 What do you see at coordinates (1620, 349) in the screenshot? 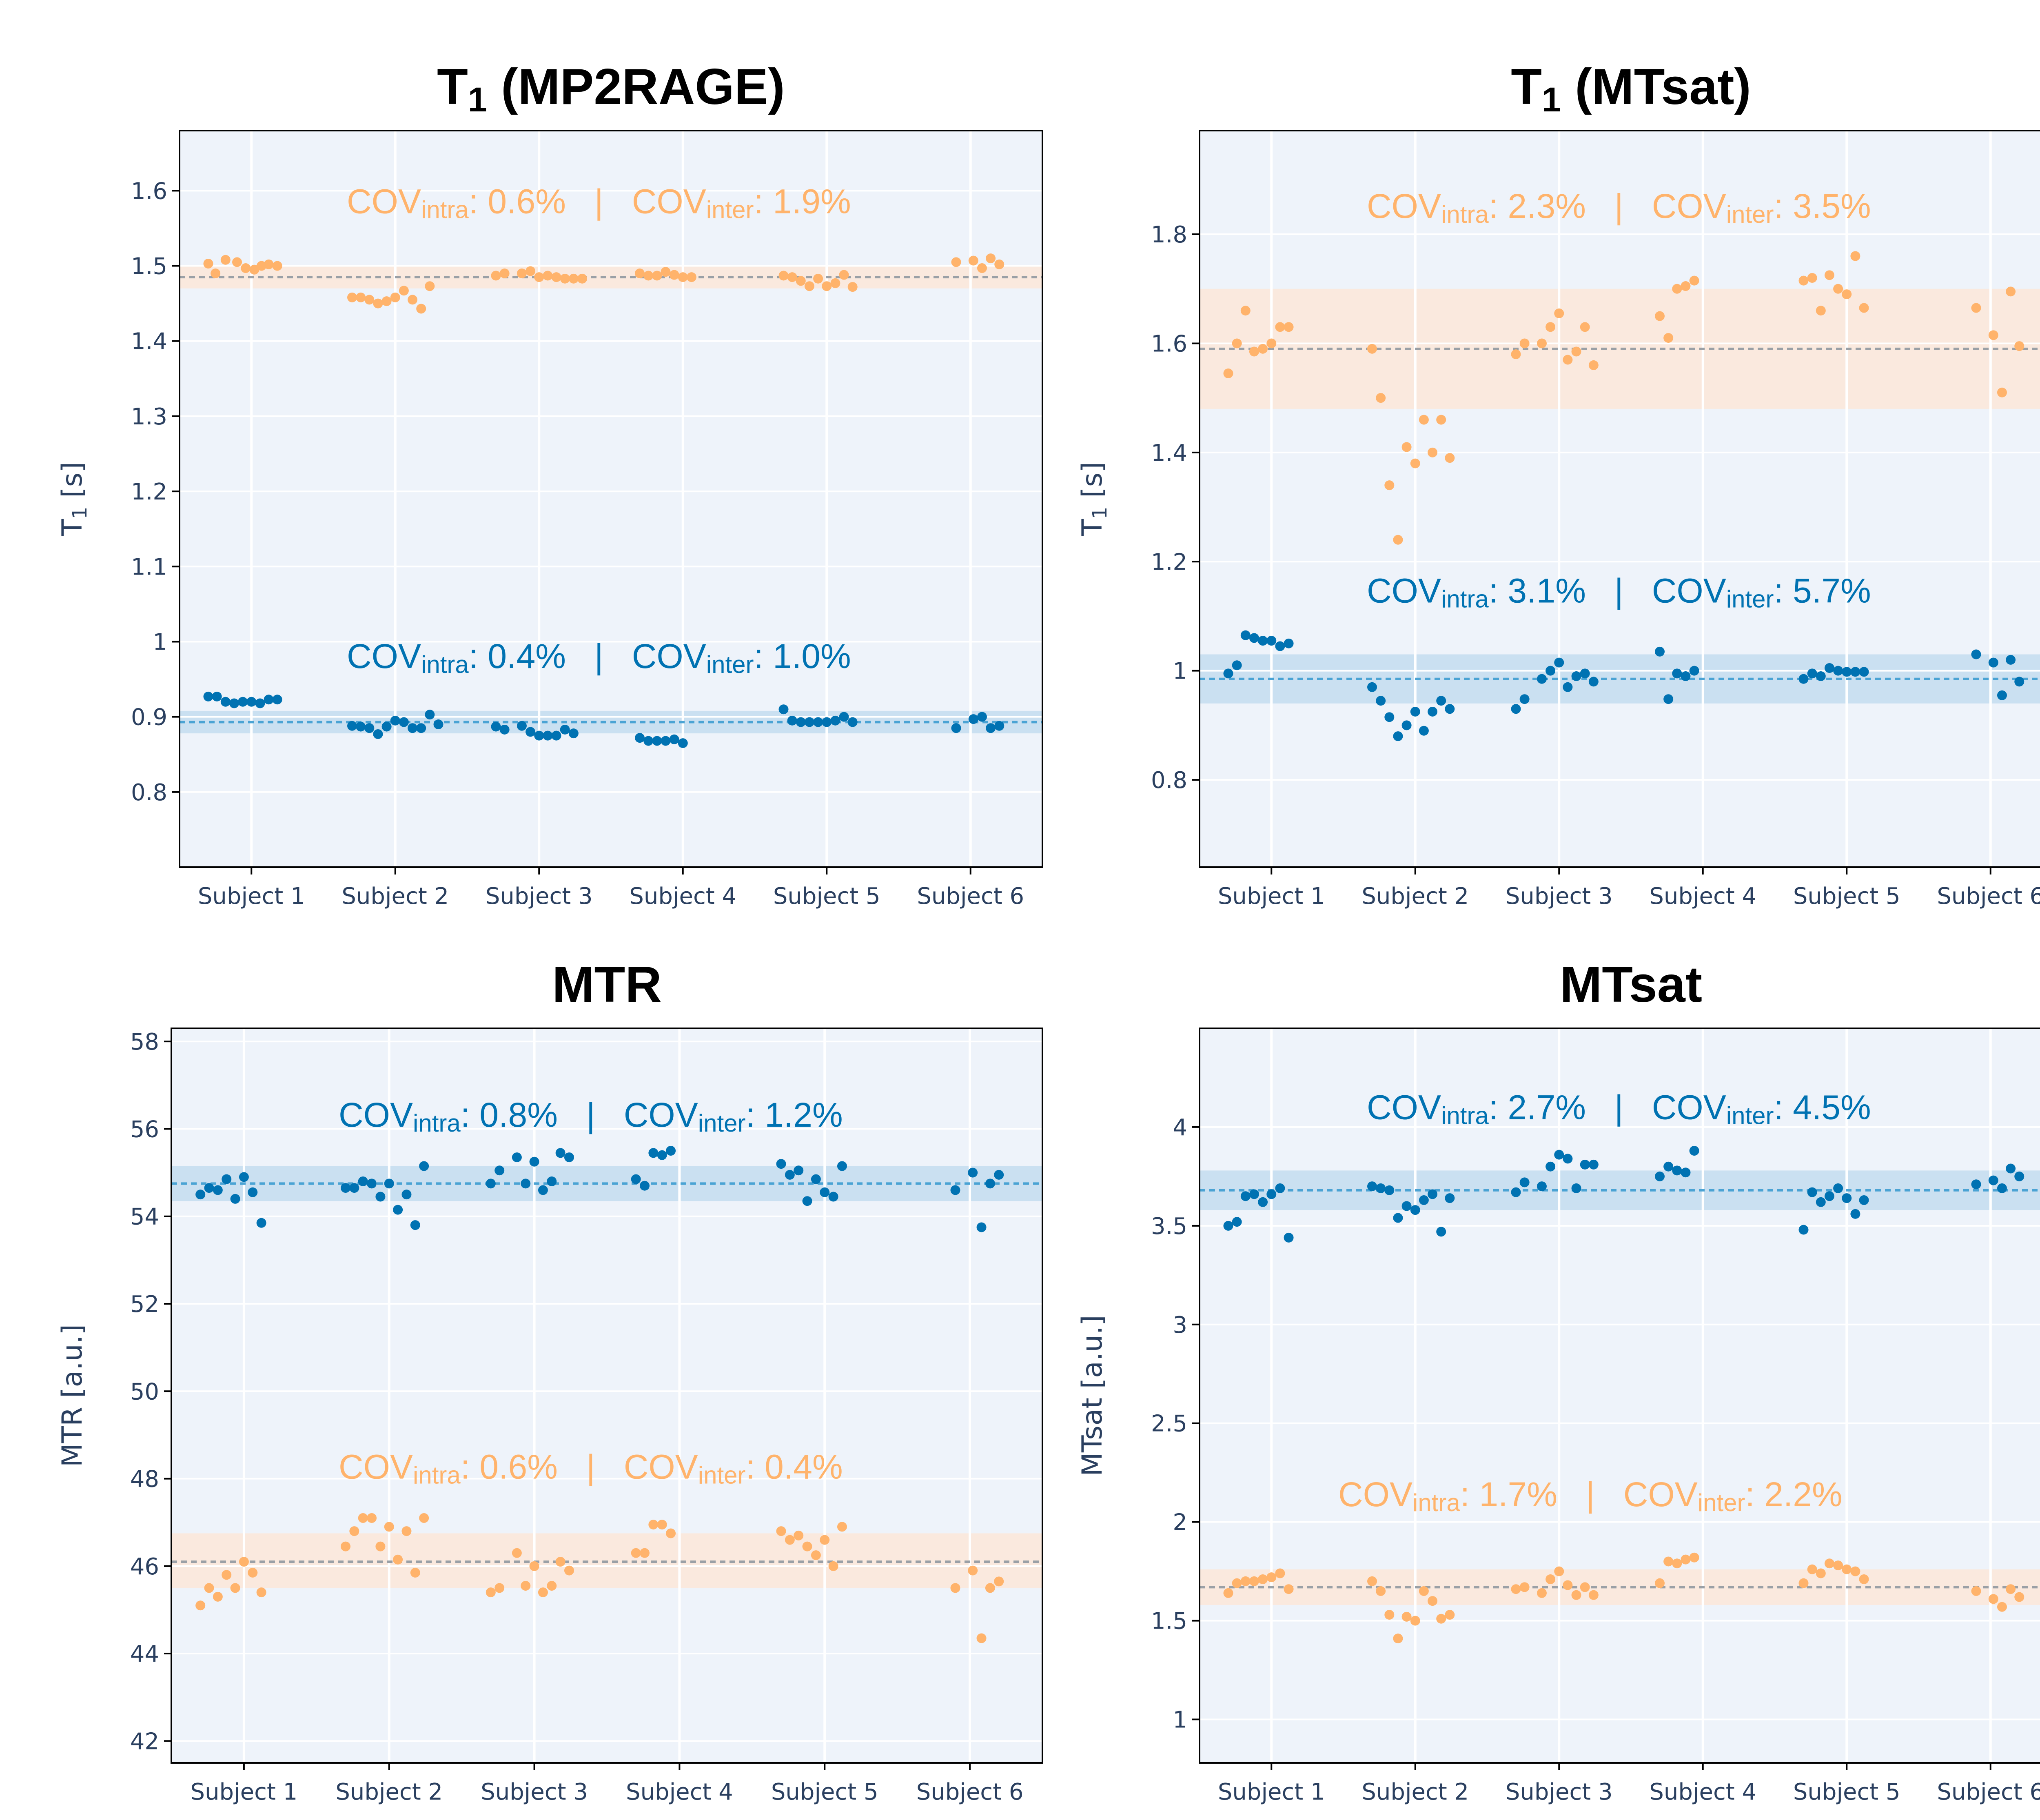
I see `orange-confidence-band` at bounding box center [1620, 349].